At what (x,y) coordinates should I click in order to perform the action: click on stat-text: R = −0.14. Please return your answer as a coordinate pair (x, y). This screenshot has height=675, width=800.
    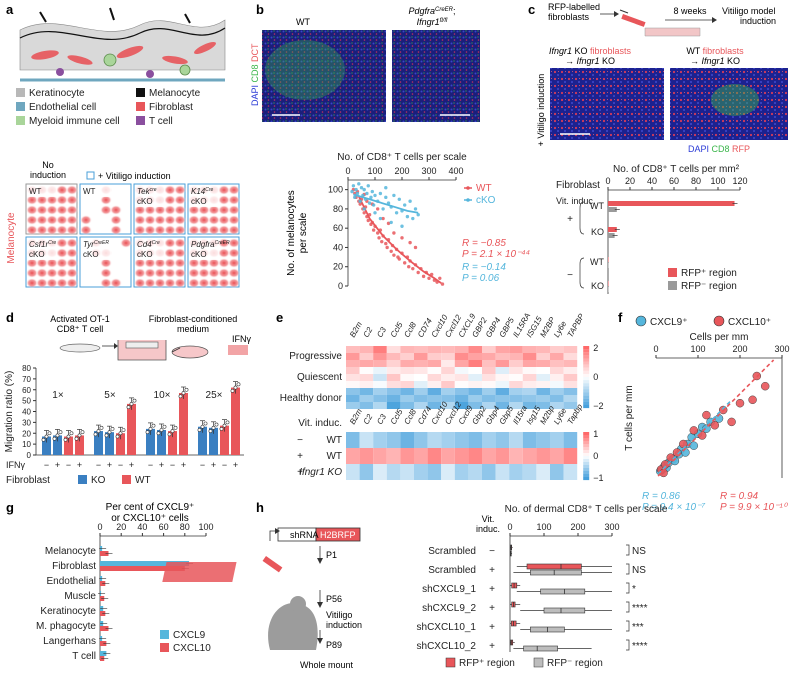
    Looking at the image, I should click on (484, 267).